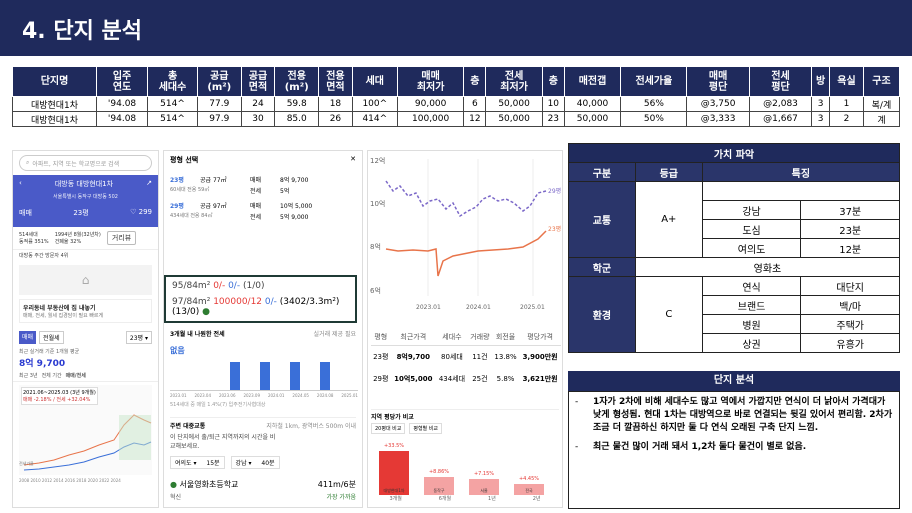 The height and width of the screenshot is (513, 912). What do you see at coordinates (188, 426) in the screenshot?
I see `commute-title: 주변 대중교통` at bounding box center [188, 426].